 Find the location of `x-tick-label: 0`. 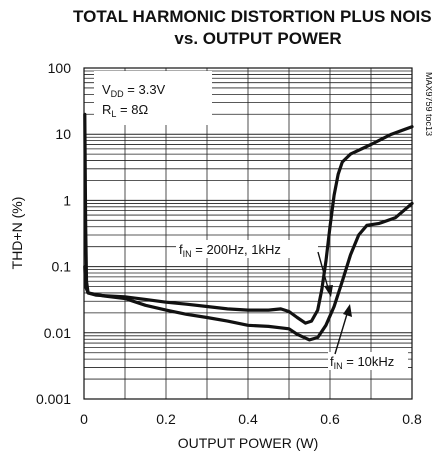

x-tick-label: 0 is located at coordinates (84, 419).